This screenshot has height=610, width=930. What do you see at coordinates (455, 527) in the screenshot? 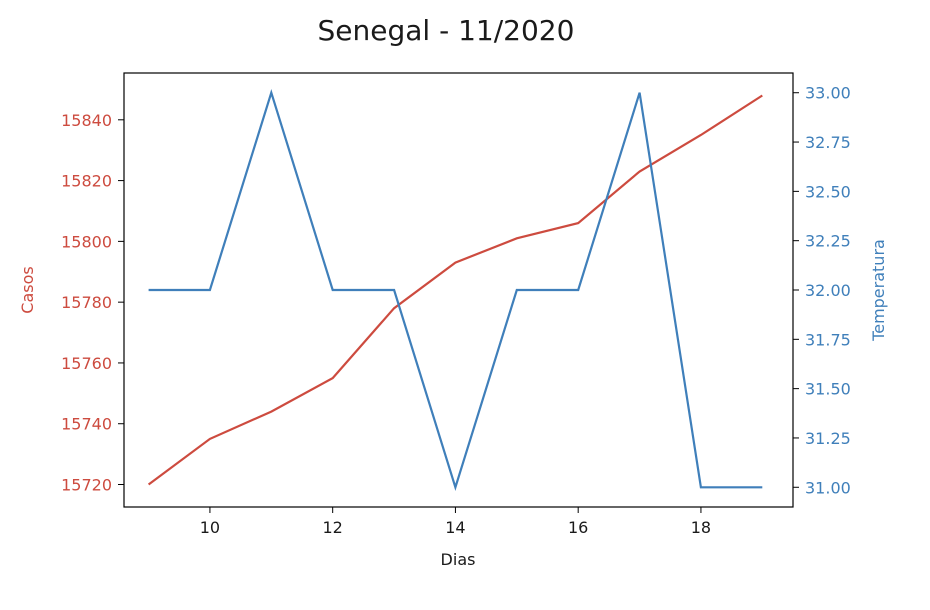
I see `x-tick-label: 14` at bounding box center [455, 527].